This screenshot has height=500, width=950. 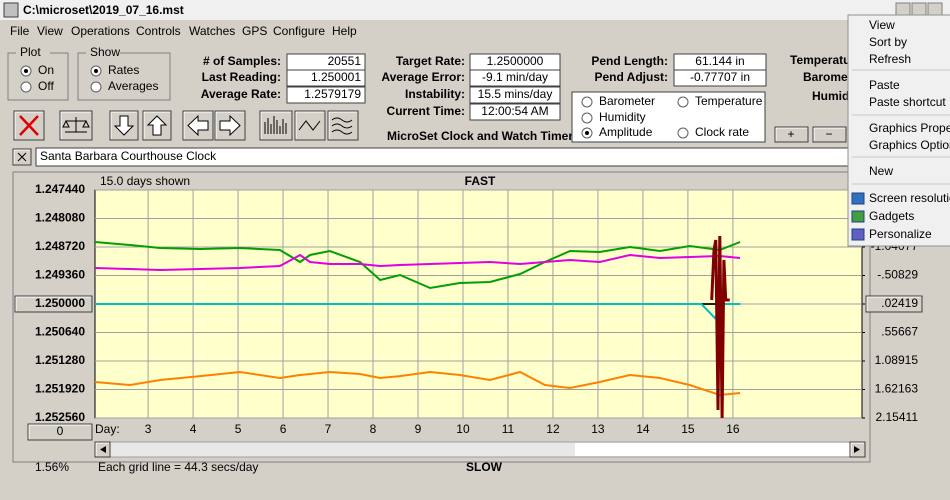 What do you see at coordinates (11, 10) in the screenshot?
I see `app-icon` at bounding box center [11, 10].